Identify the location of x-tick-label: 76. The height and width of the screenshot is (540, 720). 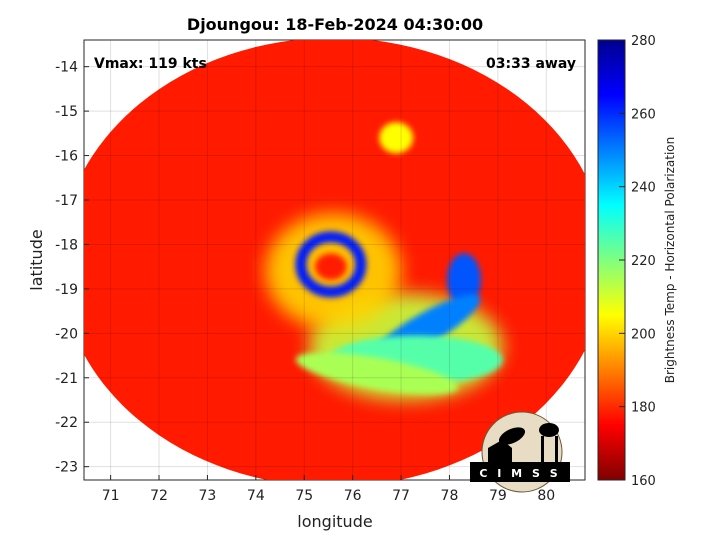
(353, 496).